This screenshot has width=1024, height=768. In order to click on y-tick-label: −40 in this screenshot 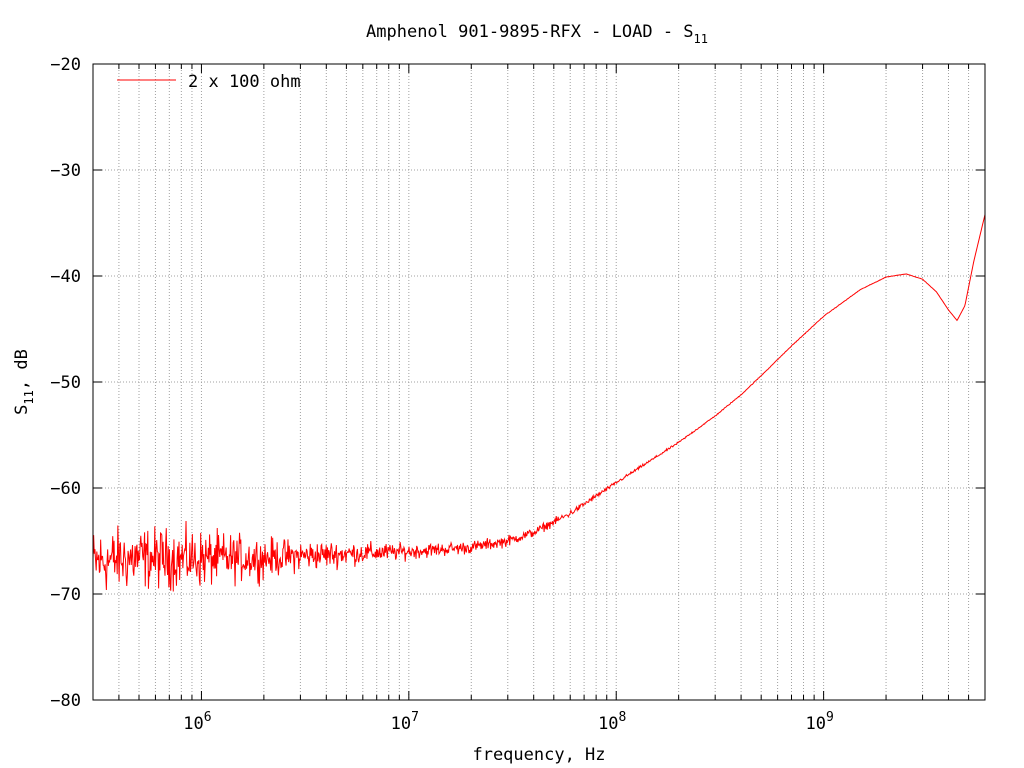, I will do `click(65, 277)`.